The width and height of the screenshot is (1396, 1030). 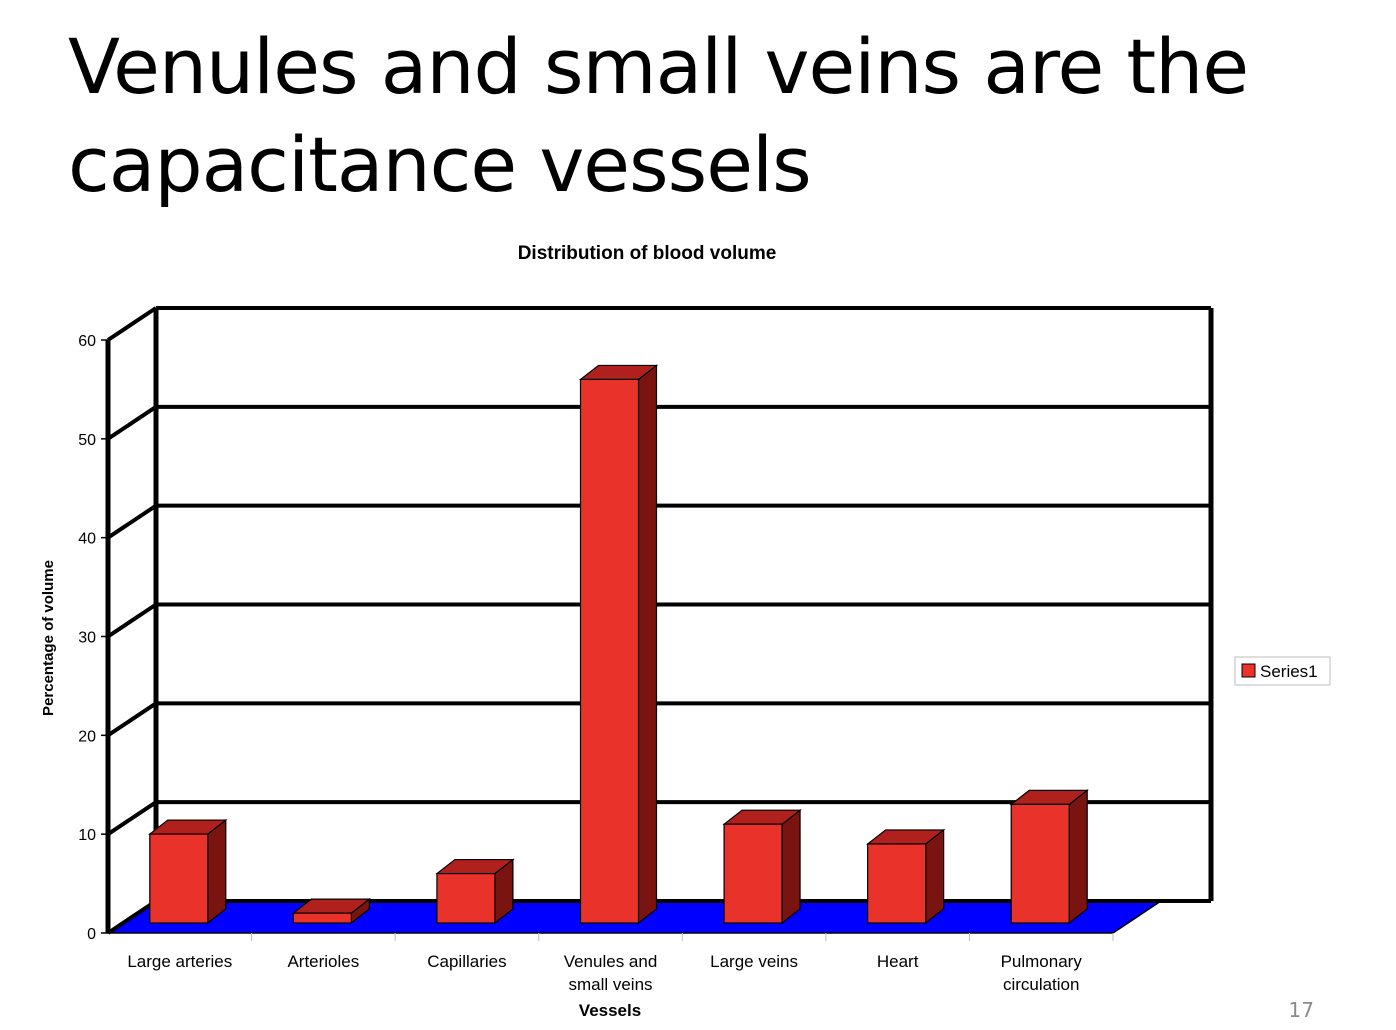 What do you see at coordinates (1137, 917) in the screenshot?
I see `floor-right-edge` at bounding box center [1137, 917].